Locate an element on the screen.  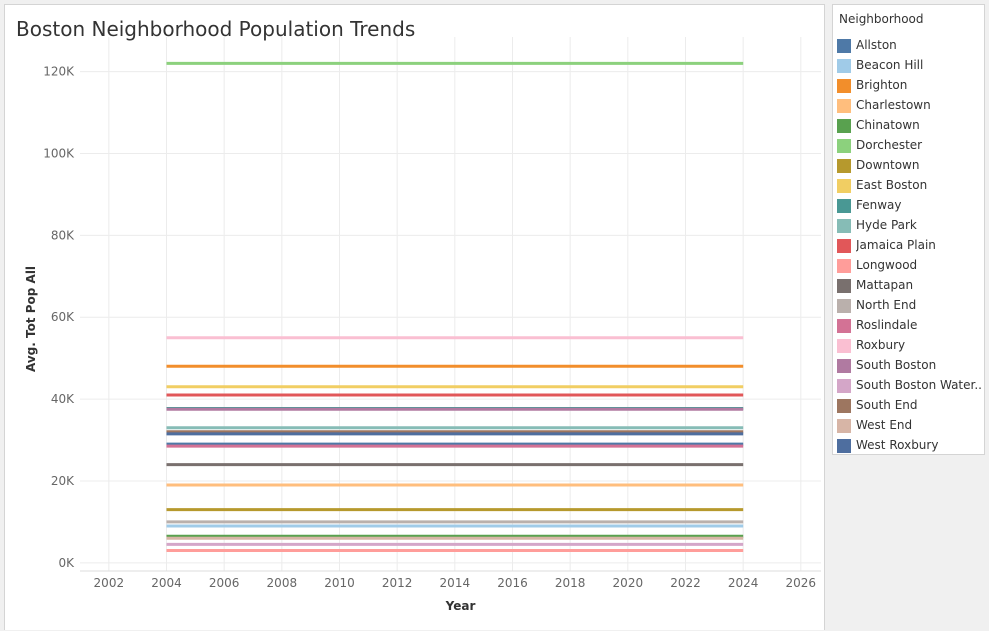
legend-label: Longwood is located at coordinates (887, 265).